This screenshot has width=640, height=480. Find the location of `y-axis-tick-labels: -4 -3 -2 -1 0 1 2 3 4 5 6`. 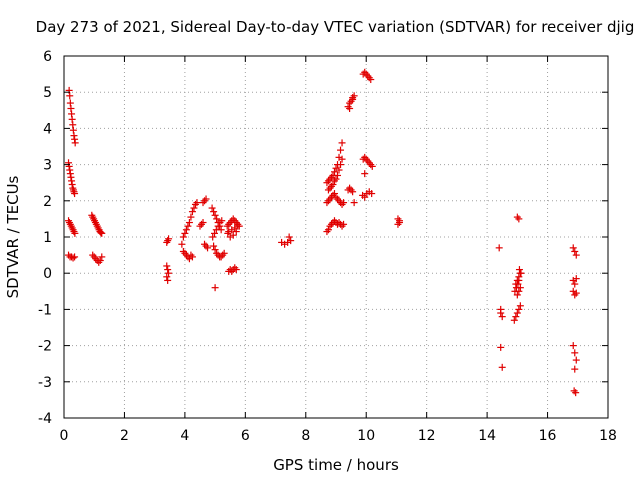

y-axis-tick-labels: -4 -3 -2 -1 0 1 2 3 4 5 6 is located at coordinates (45, 238).